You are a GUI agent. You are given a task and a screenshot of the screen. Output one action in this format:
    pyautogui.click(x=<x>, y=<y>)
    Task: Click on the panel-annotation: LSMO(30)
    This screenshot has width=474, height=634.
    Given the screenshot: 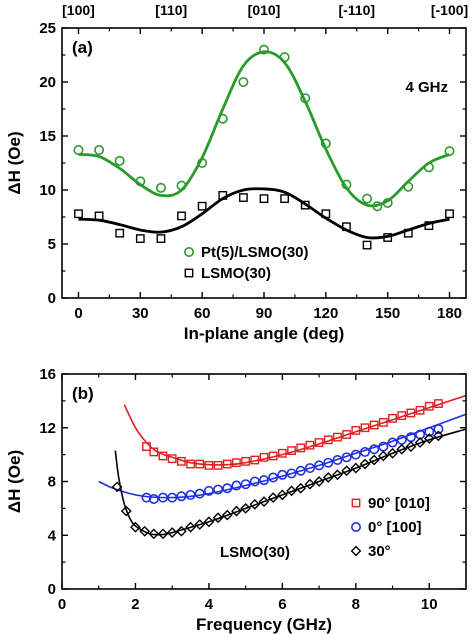 What is the action you would take?
    pyautogui.click(x=255, y=552)
    